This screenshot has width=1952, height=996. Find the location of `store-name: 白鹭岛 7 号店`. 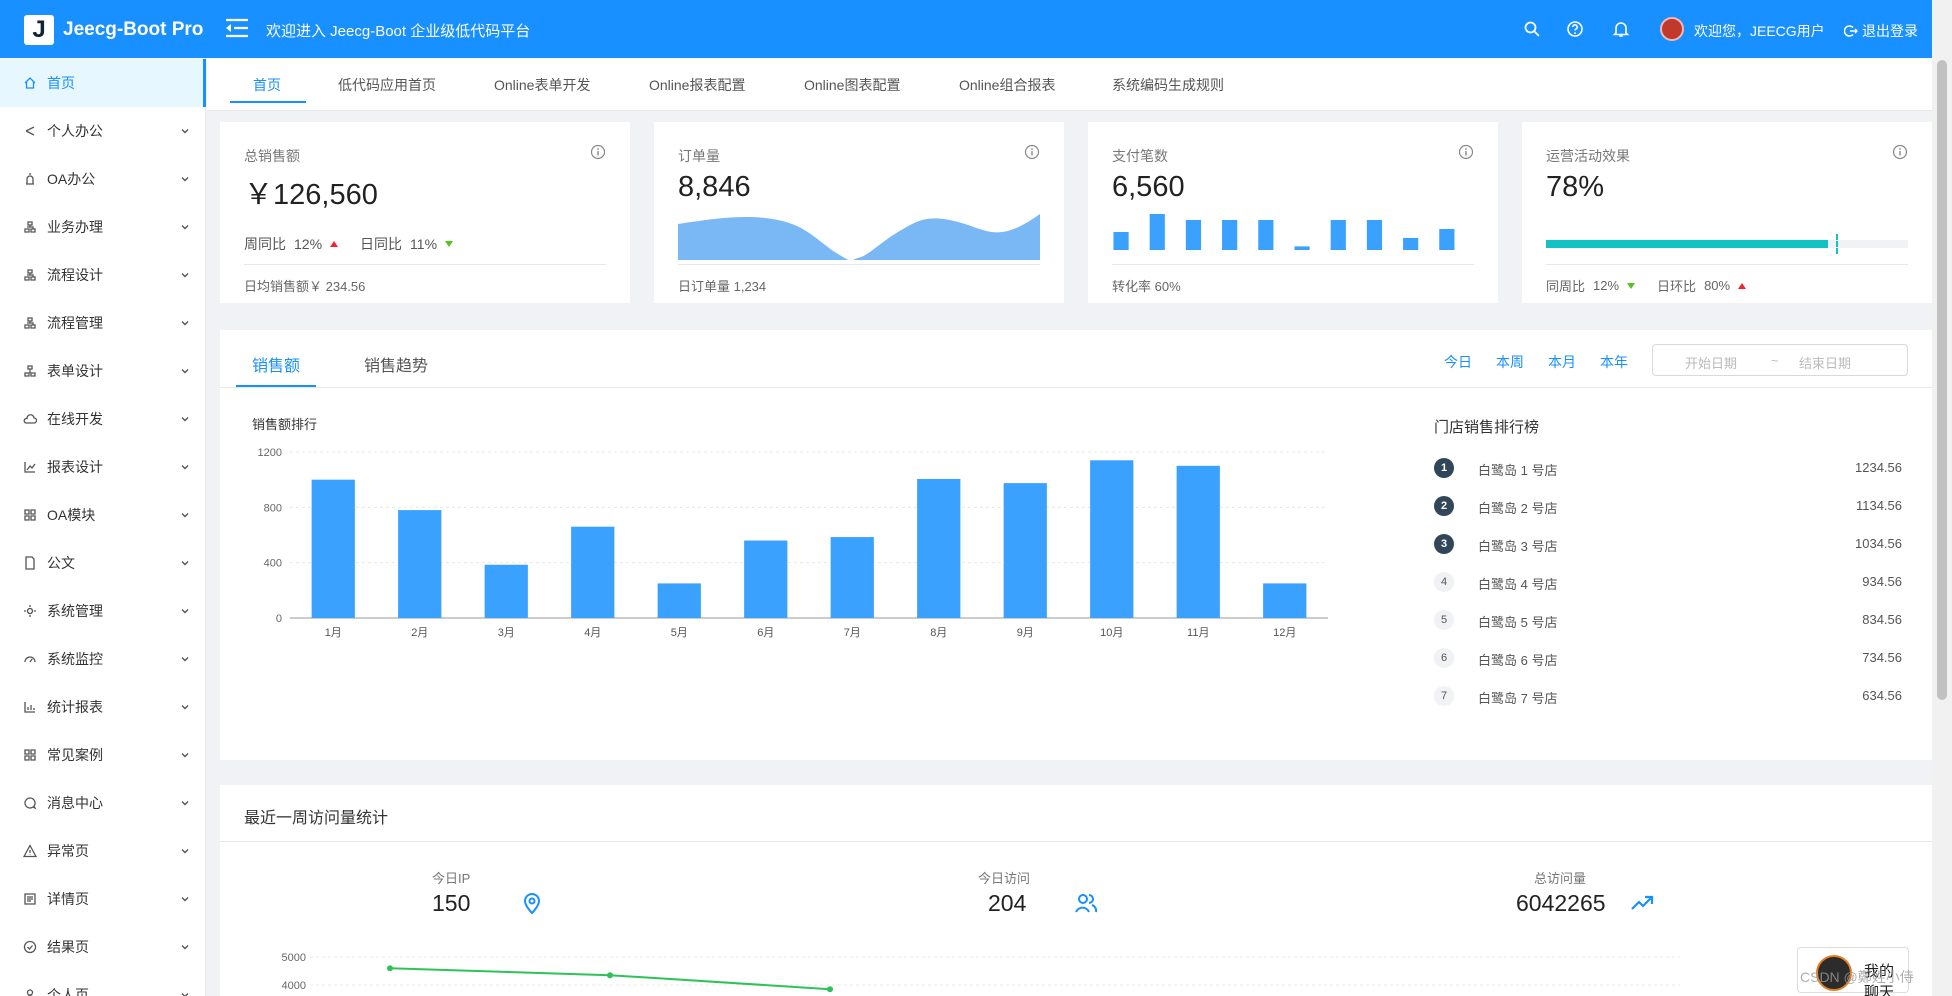

store-name: 白鹭岛 7 号店 is located at coordinates (1518, 698).